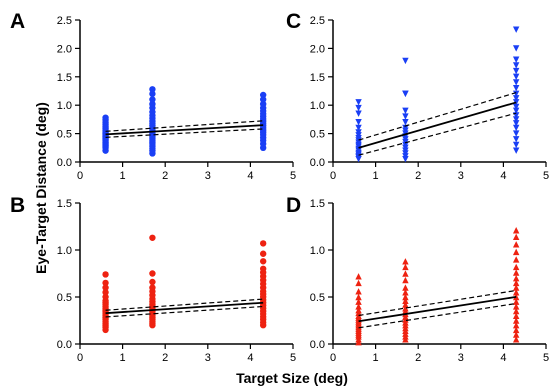  What do you see at coordinates (17, 21) in the screenshot?
I see `panel-letter: A` at bounding box center [17, 21].